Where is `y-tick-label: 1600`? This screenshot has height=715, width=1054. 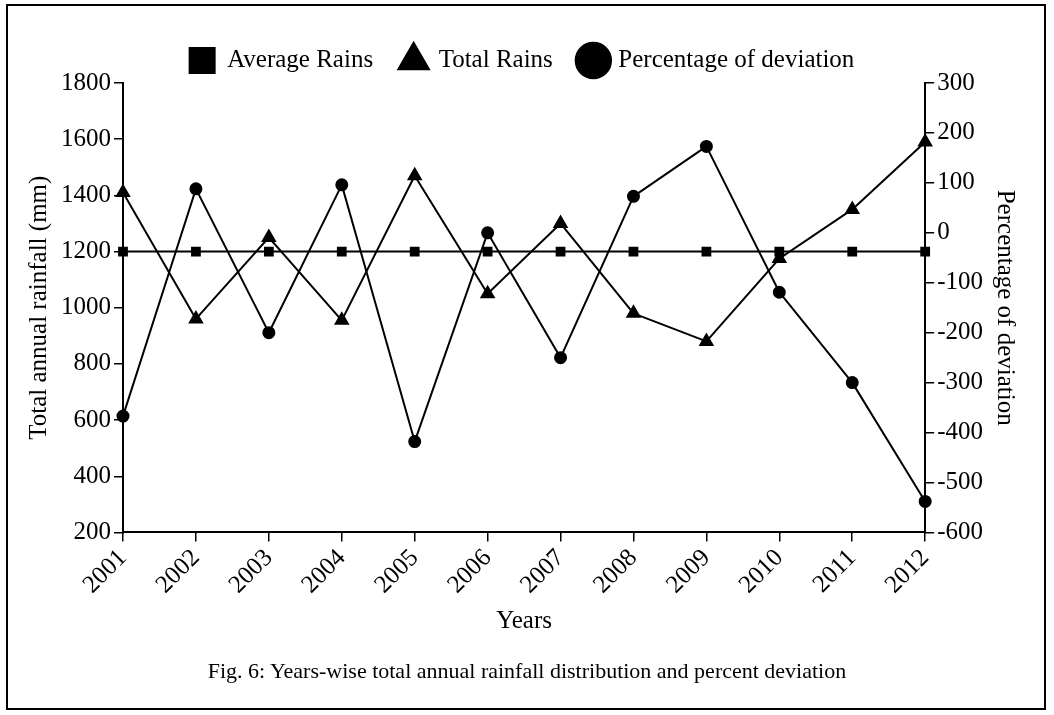 y-tick-label: 1600 is located at coordinates (86, 137).